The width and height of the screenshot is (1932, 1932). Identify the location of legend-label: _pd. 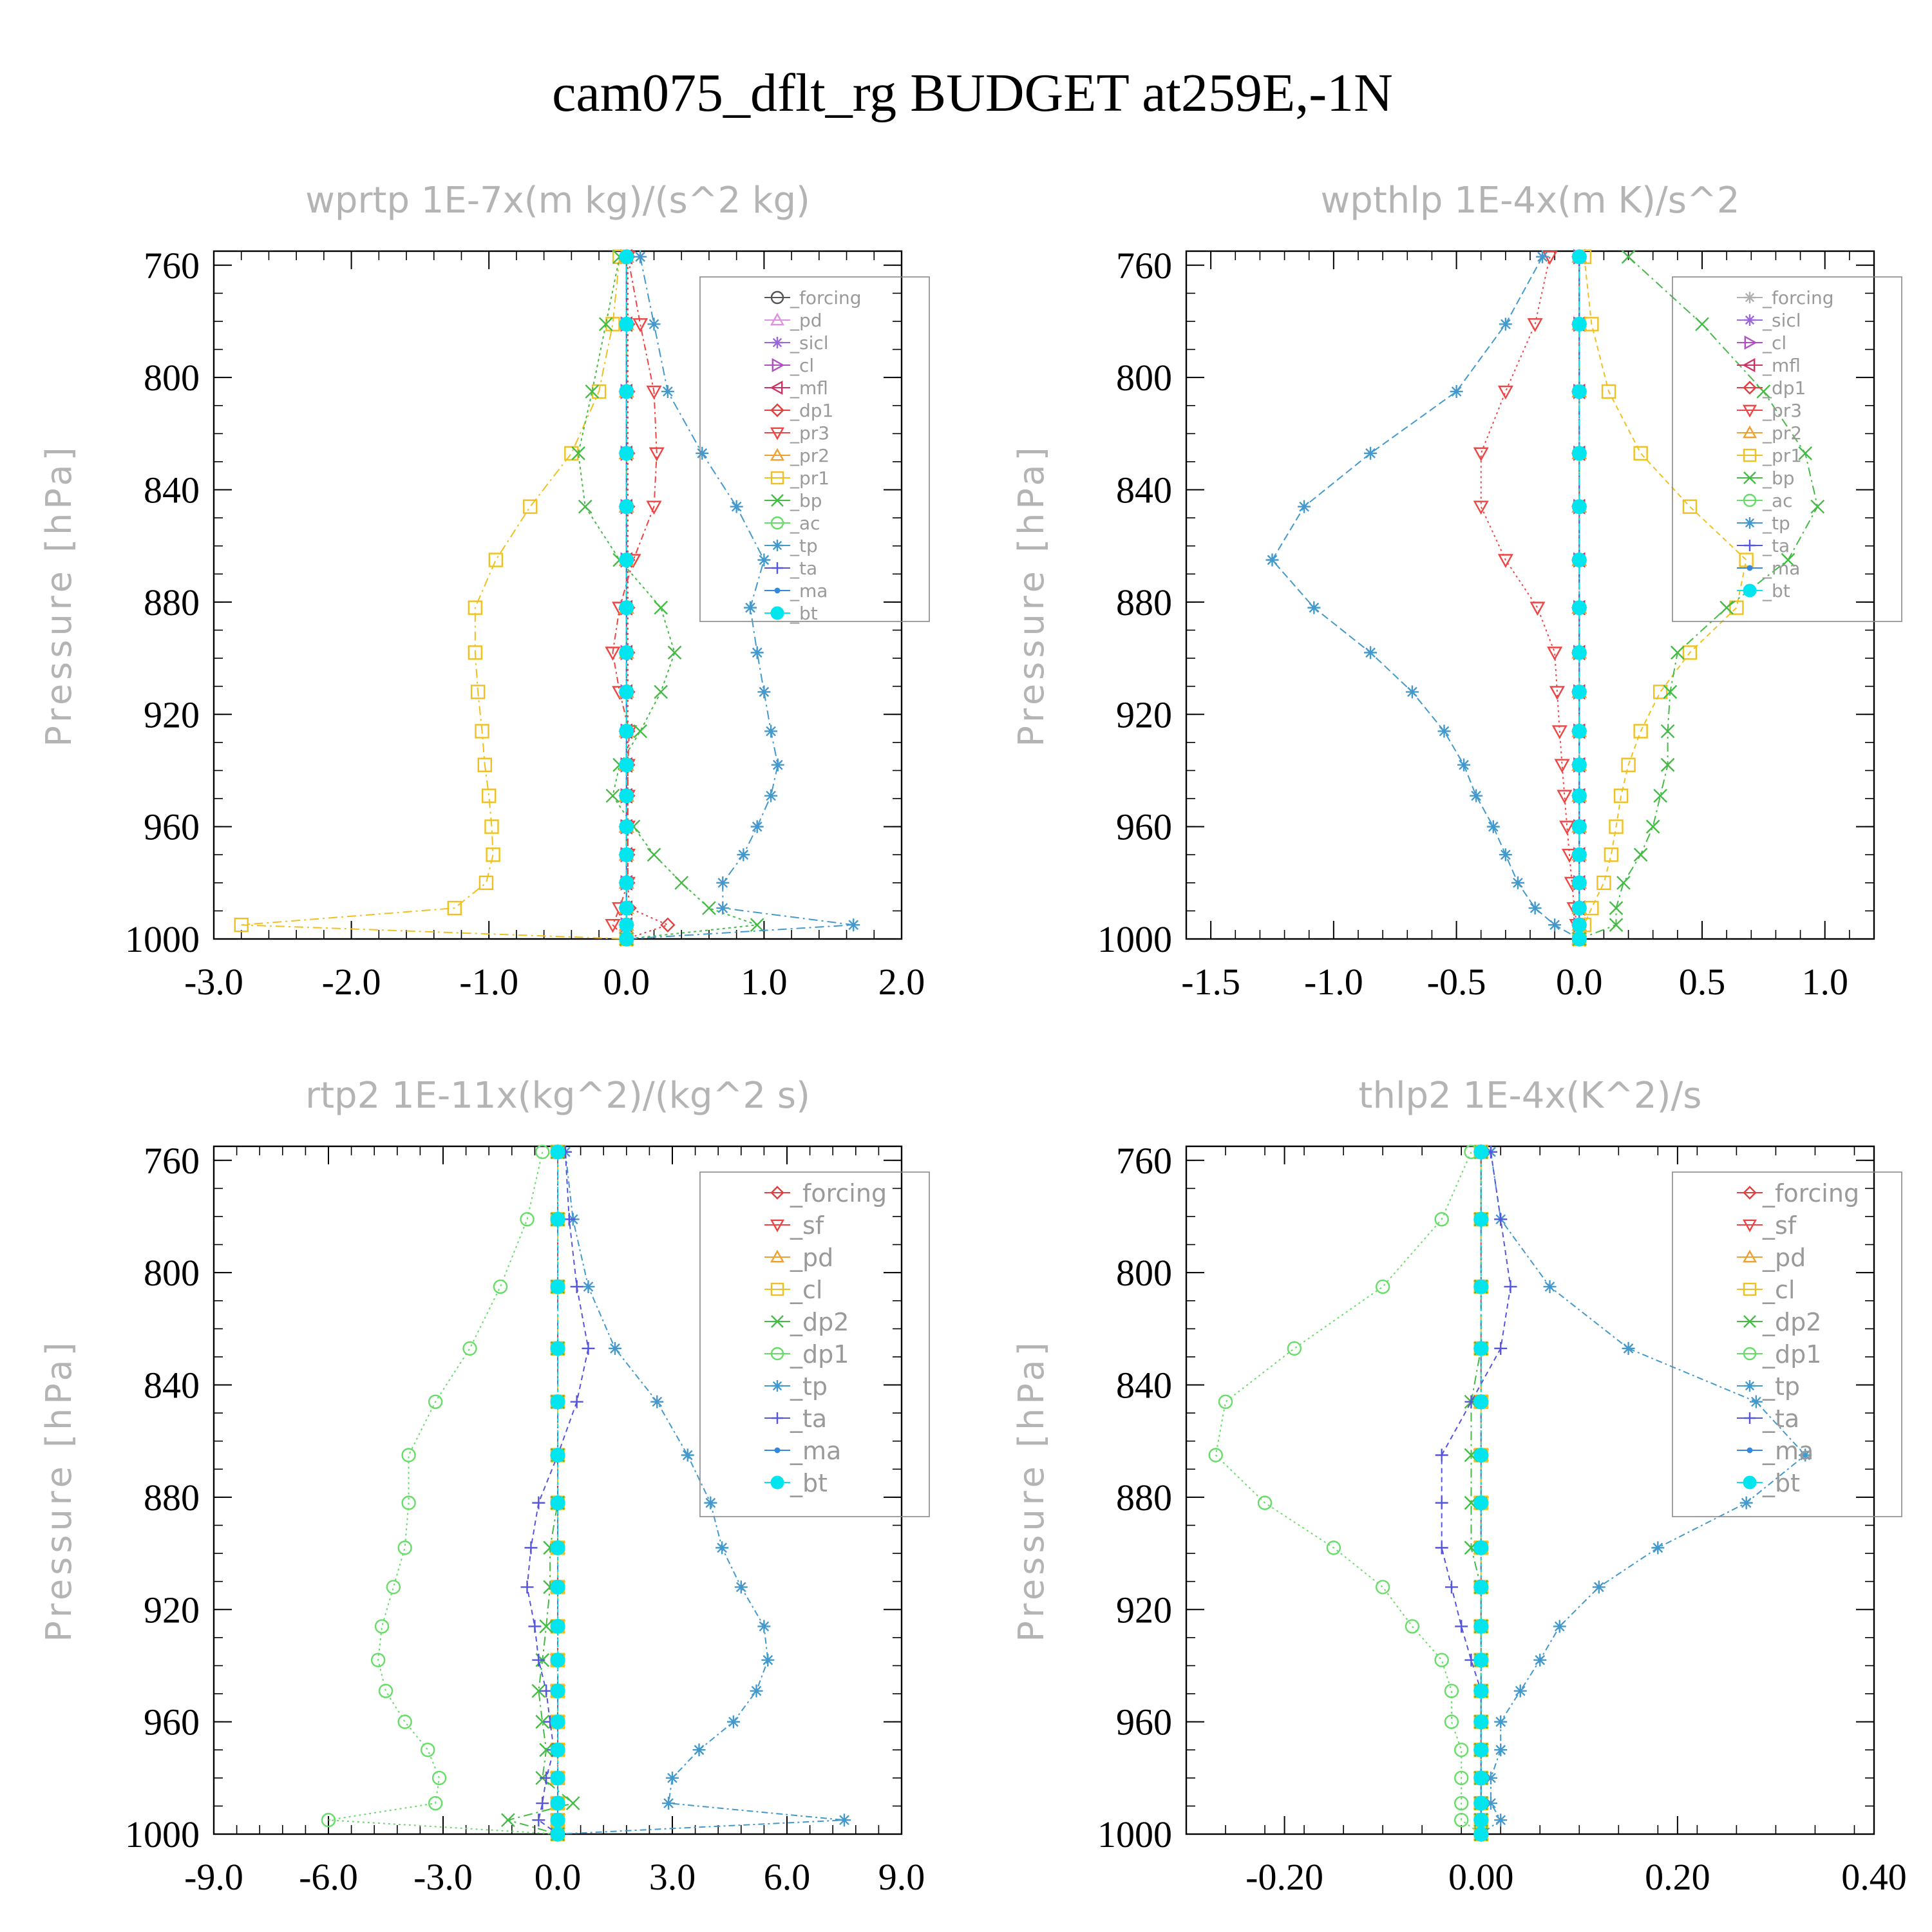
(1784, 1258).